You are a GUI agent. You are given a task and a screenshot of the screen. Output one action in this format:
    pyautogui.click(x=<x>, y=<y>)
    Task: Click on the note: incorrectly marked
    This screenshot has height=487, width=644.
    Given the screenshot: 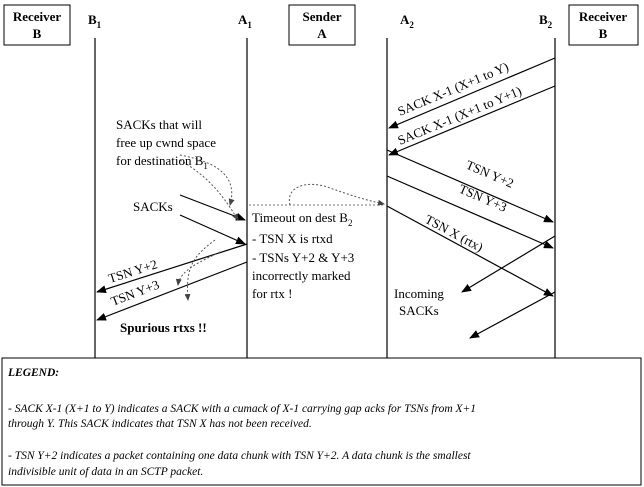 What is the action you would take?
    pyautogui.click(x=301, y=275)
    